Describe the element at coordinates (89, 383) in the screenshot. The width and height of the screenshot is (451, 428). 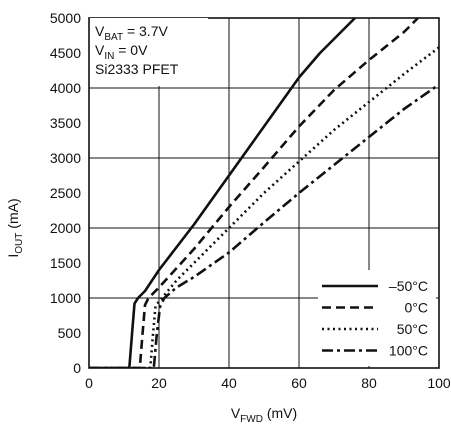
I see `x-tick-label: 0` at that location.